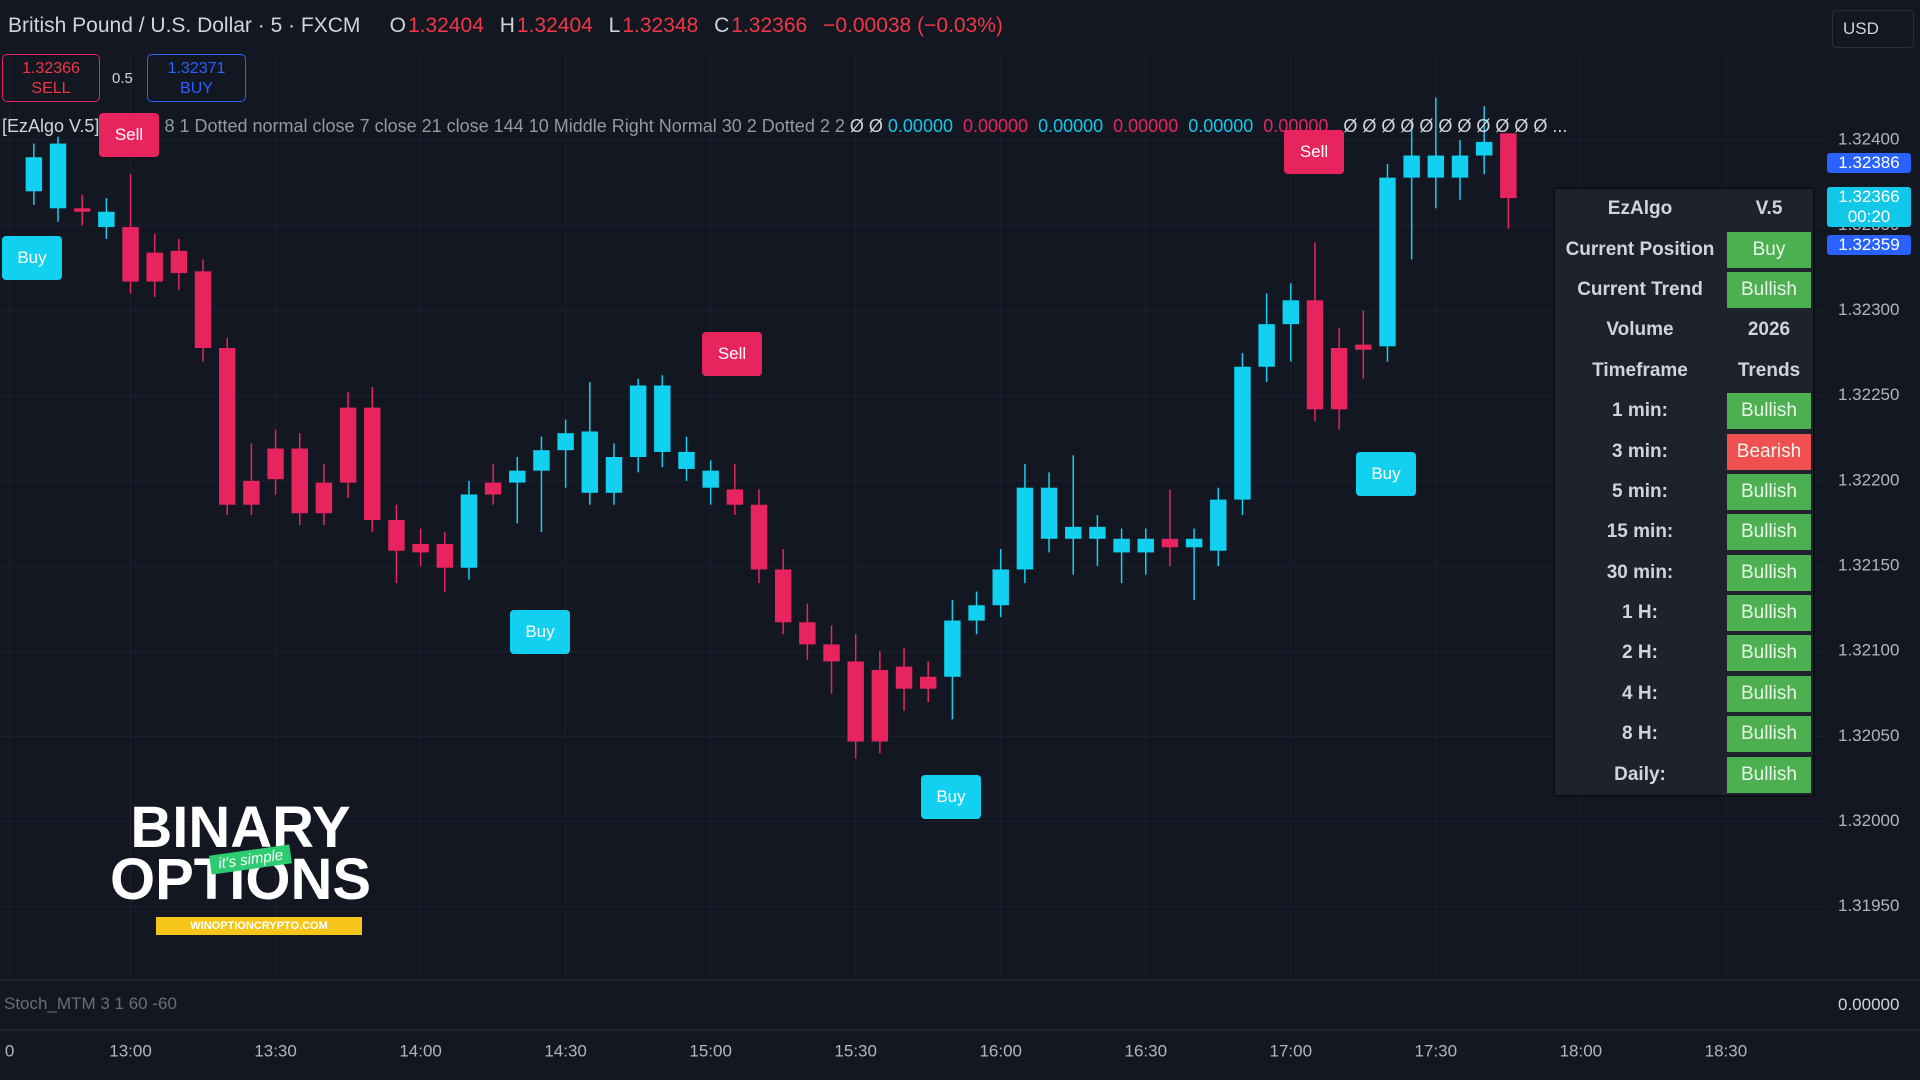  What do you see at coordinates (397, 25) in the screenshot?
I see `ohlc-key: O` at bounding box center [397, 25].